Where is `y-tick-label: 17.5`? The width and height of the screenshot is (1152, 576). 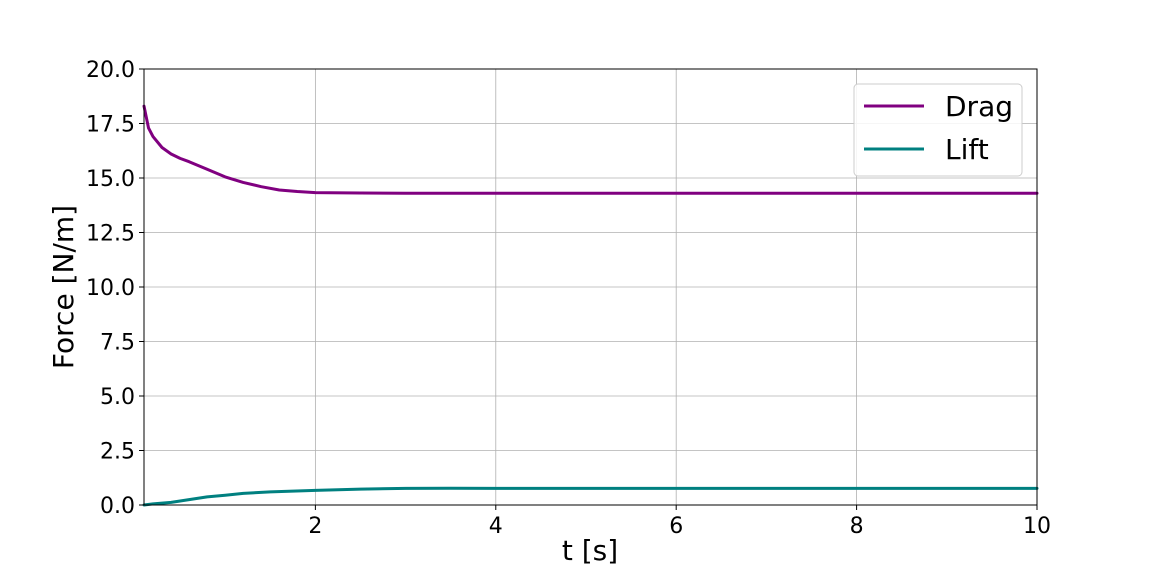
y-tick-label: 17.5 is located at coordinates (110, 125).